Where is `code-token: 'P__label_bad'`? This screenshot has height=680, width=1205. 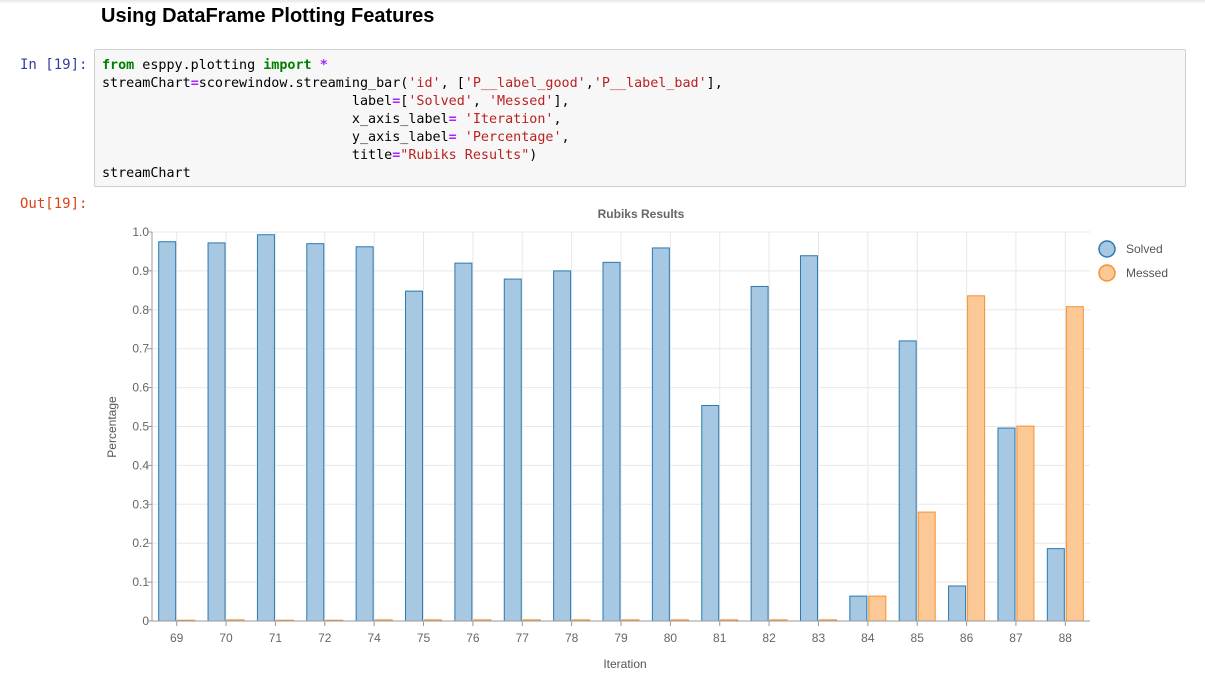
code-token: 'P__label_bad' is located at coordinates (650, 83).